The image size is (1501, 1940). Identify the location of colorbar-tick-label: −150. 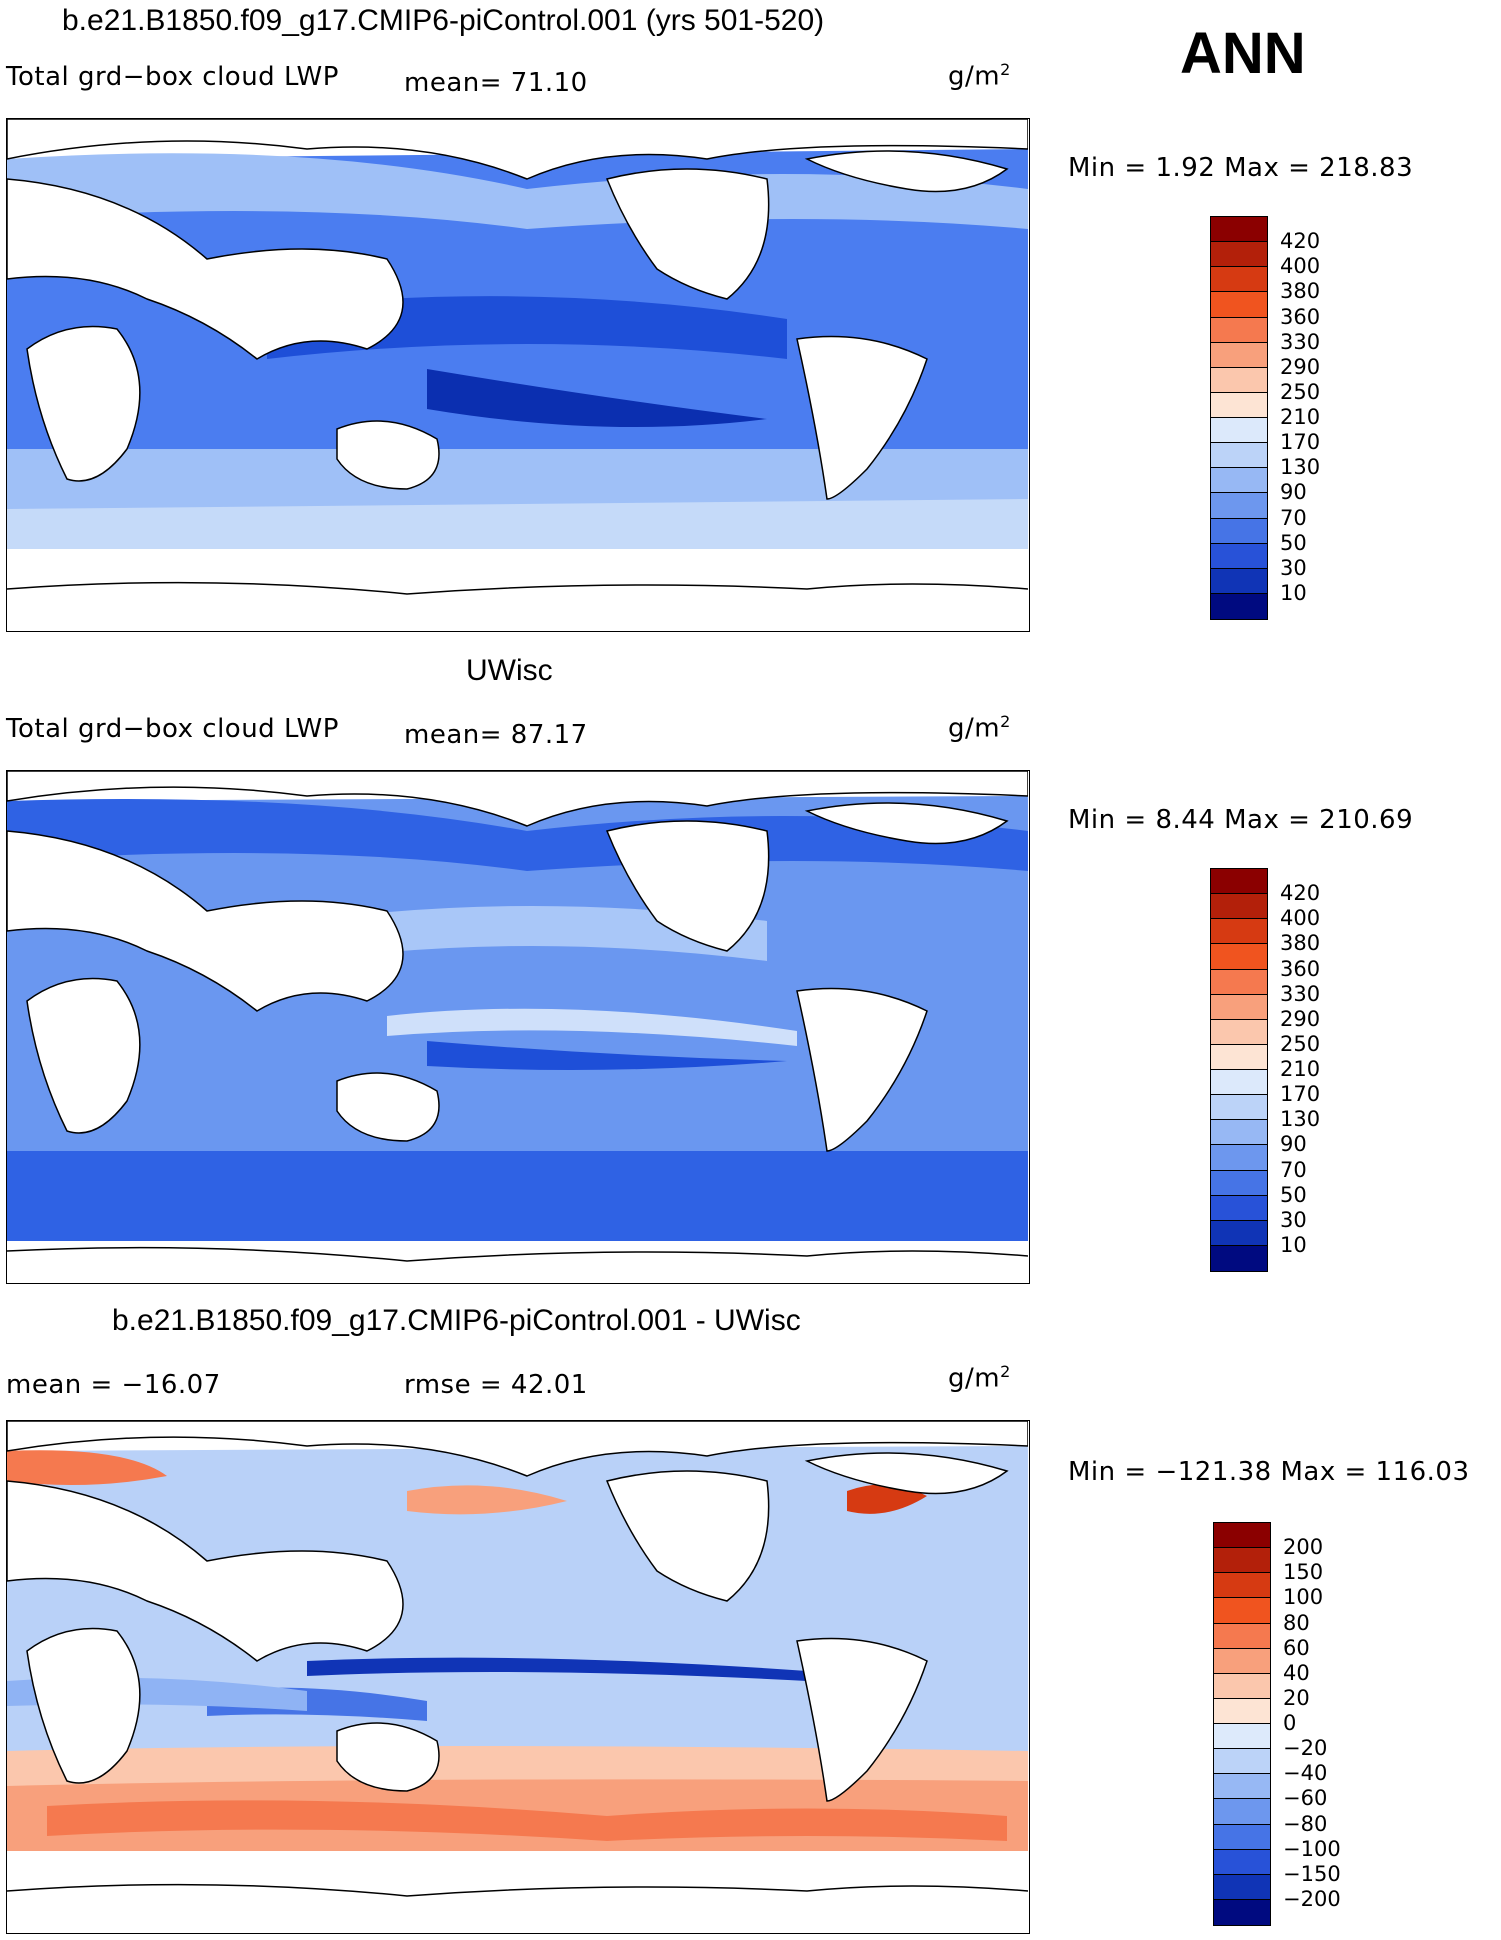
(1312, 1873).